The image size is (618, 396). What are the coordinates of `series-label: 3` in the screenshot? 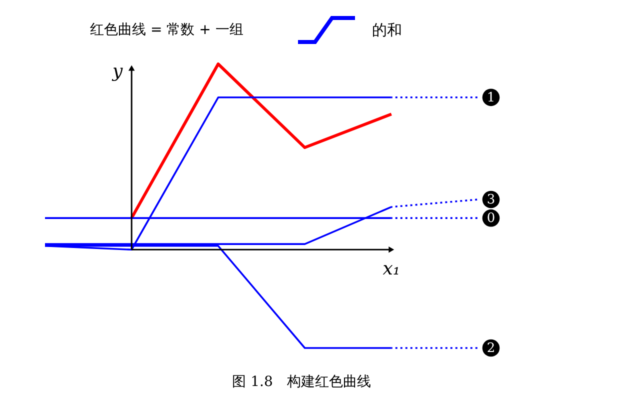 It's located at (491, 200).